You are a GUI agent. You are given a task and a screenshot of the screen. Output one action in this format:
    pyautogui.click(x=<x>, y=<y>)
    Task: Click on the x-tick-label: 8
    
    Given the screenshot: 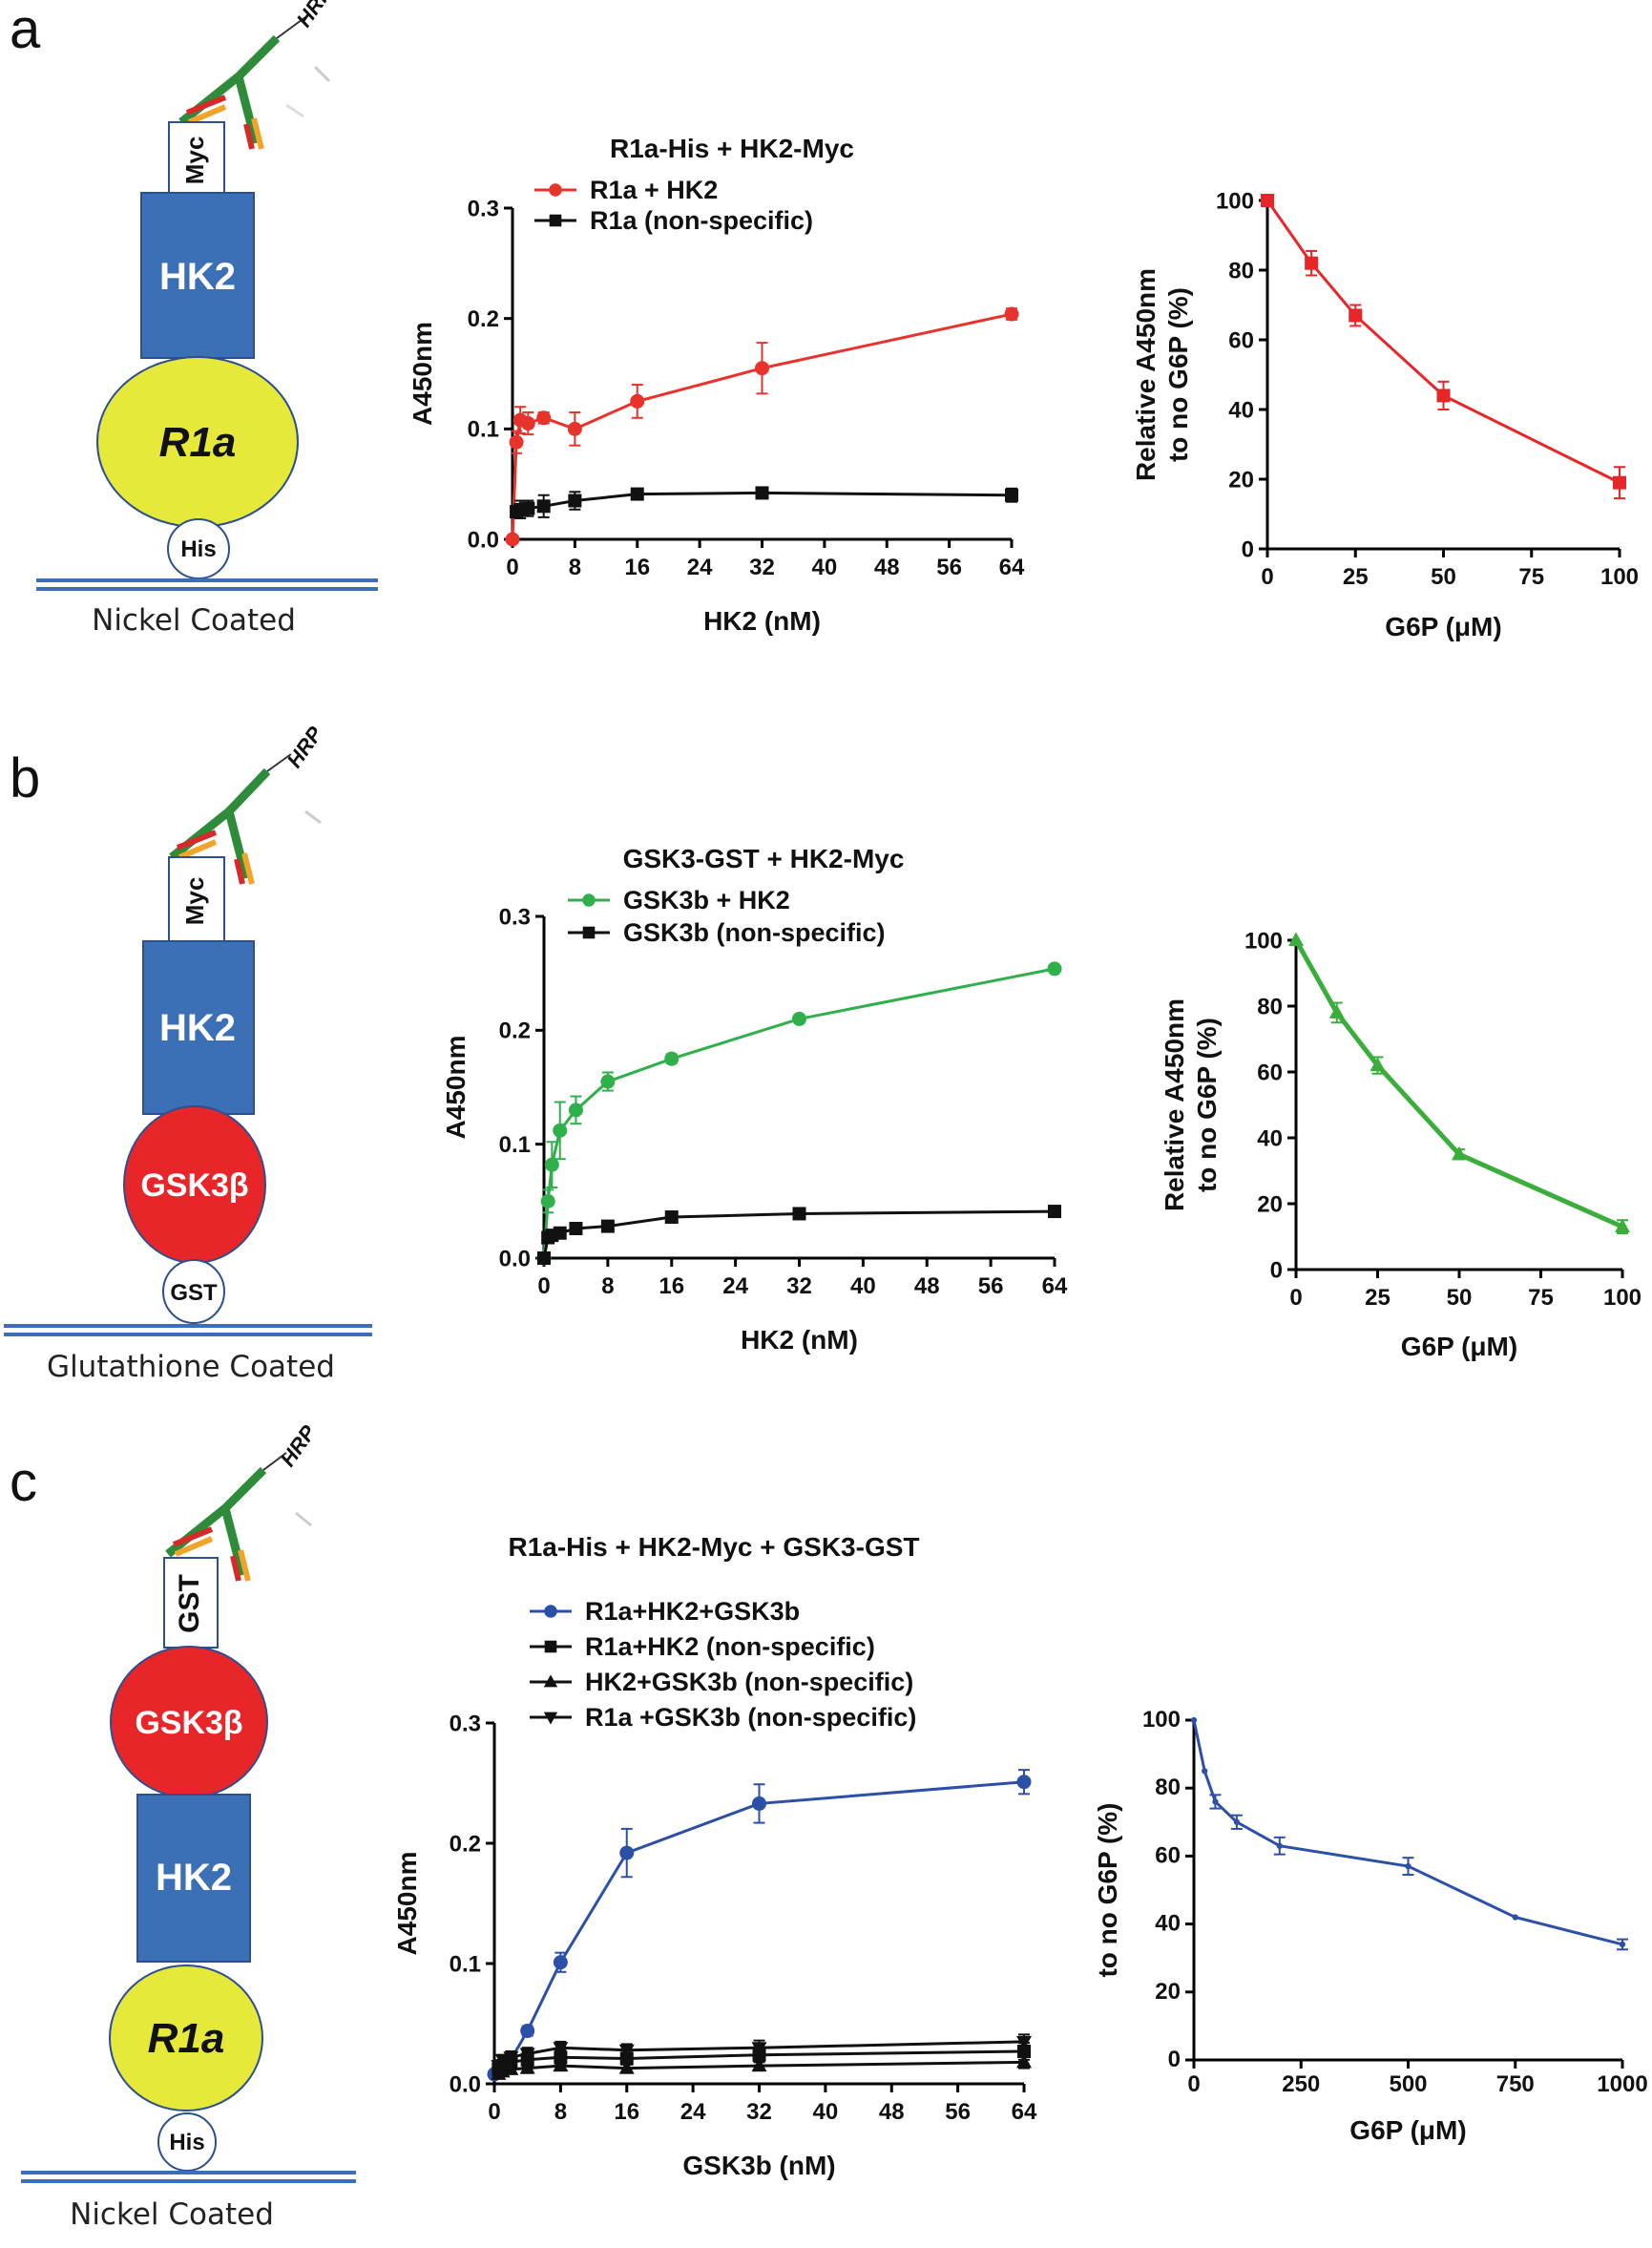 What is the action you would take?
    pyautogui.click(x=560, y=2112)
    